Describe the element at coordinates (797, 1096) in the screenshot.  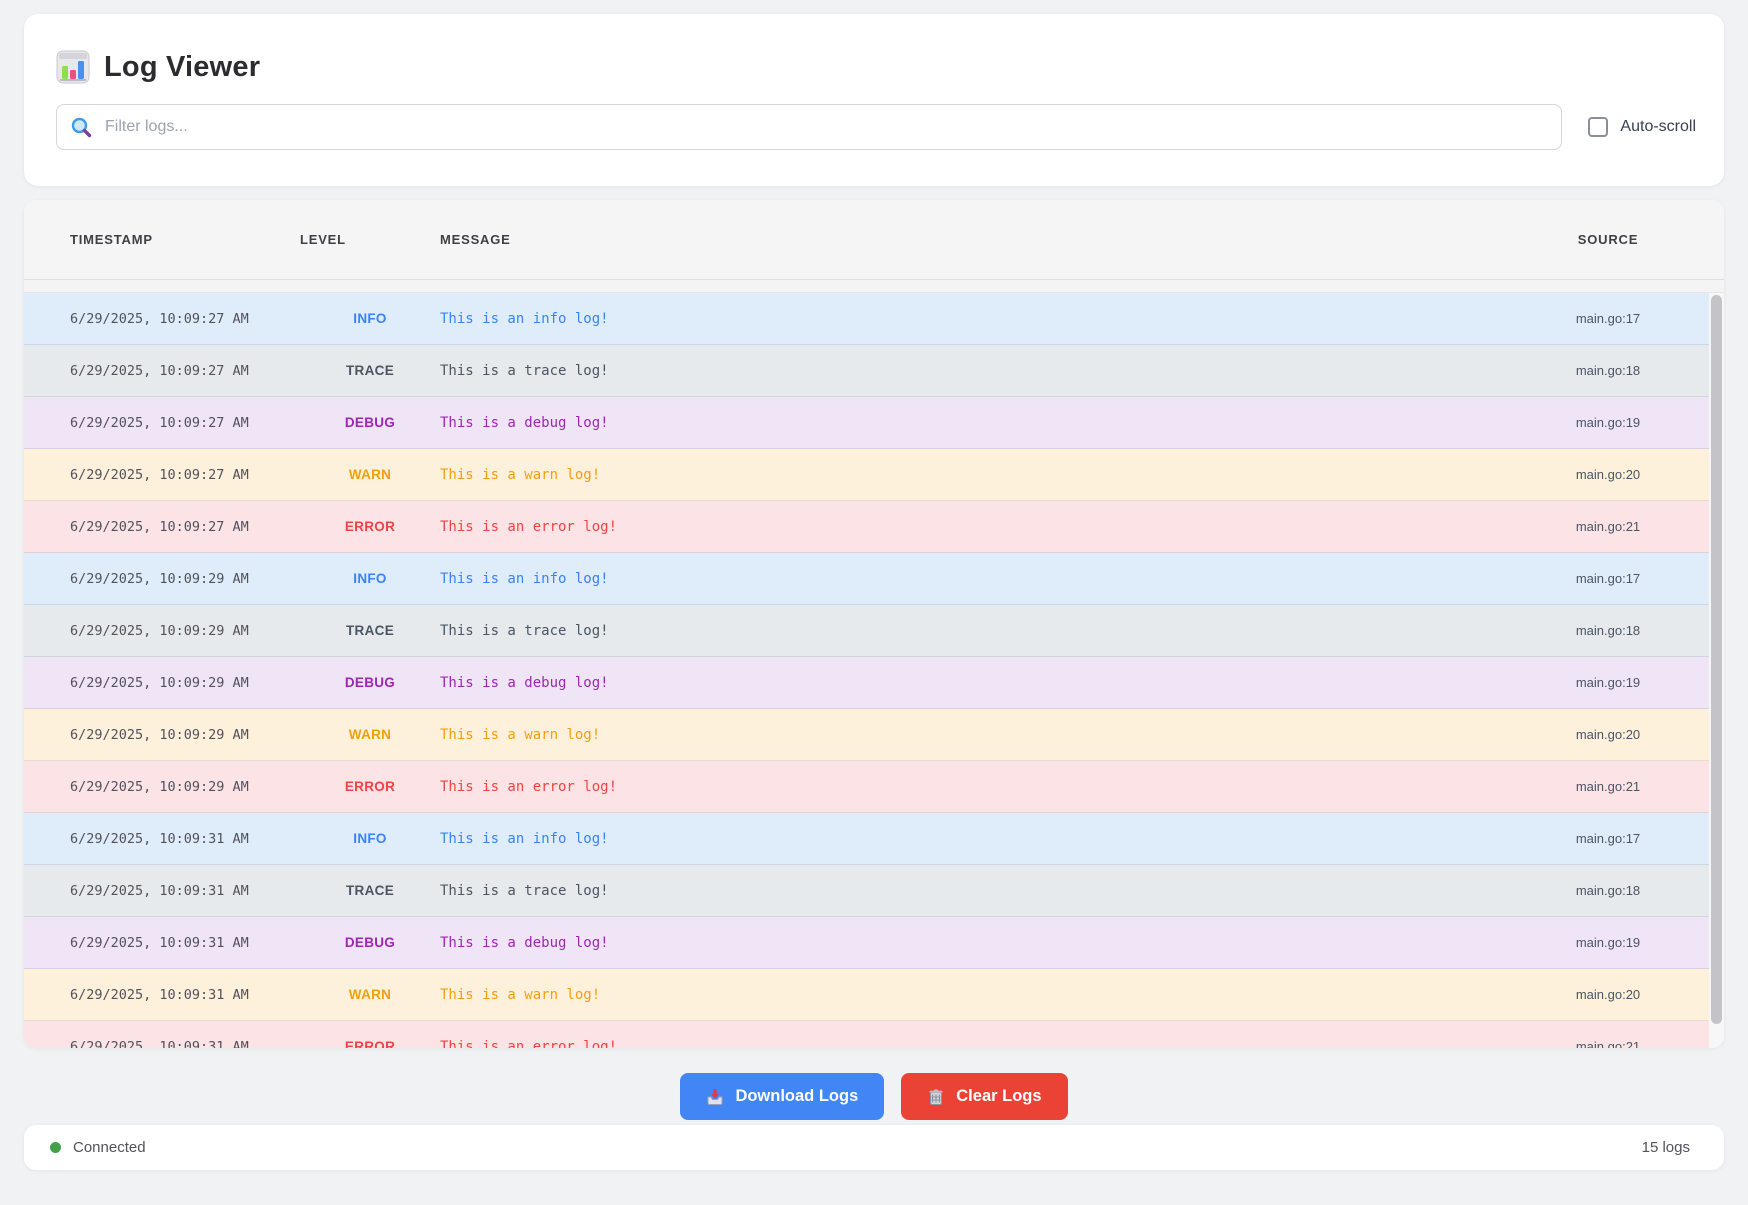
I see `download-logs-label: Download Logs` at that location.